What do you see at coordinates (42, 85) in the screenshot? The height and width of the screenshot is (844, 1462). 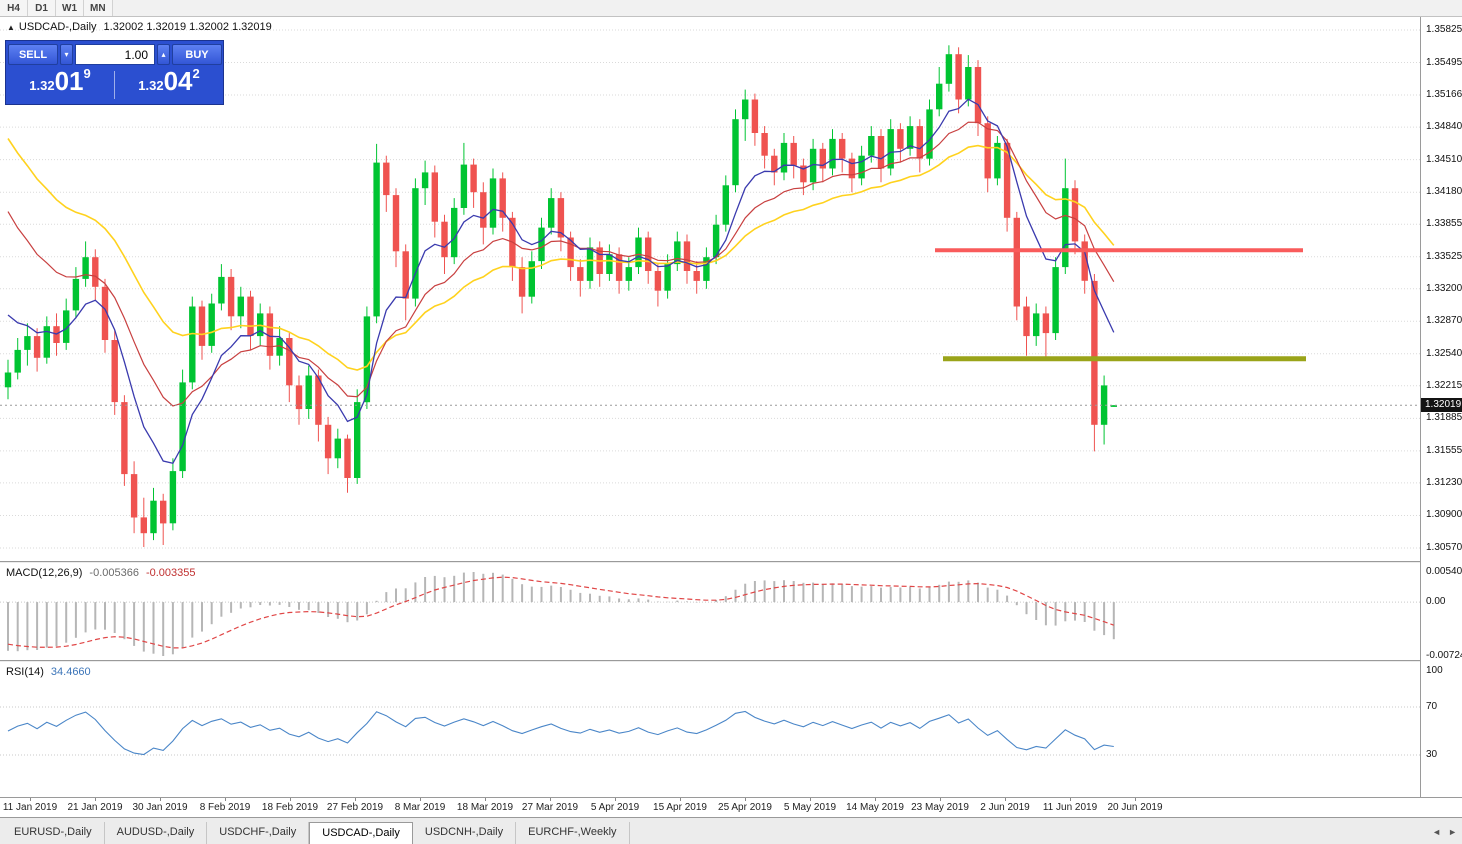 I see `sell-price-base: 1.32` at bounding box center [42, 85].